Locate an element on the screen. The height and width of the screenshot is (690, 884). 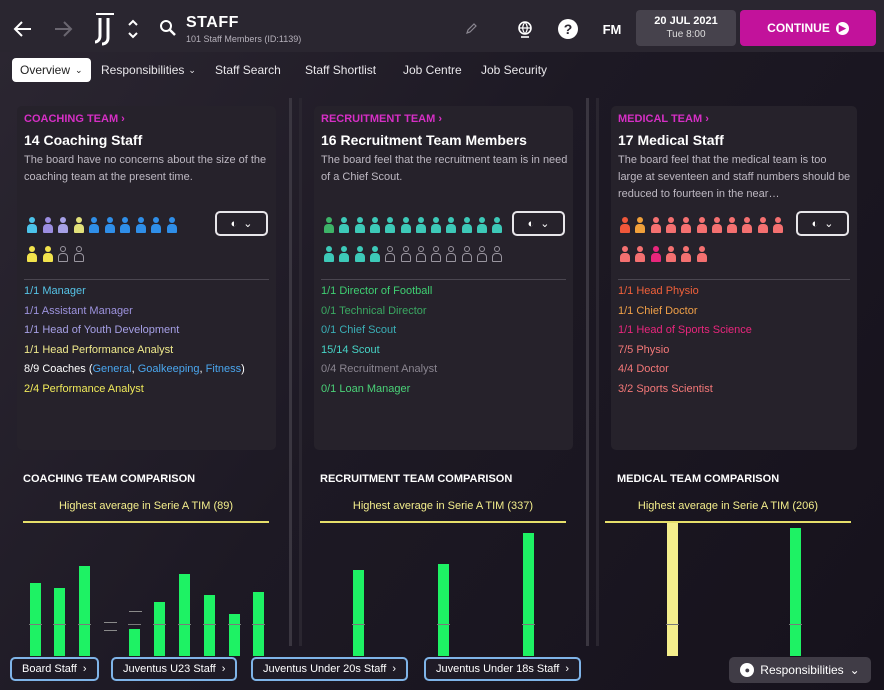
medical-role-sports-scientist: 3/2 Sports Scientist is located at coordinates (665, 389).